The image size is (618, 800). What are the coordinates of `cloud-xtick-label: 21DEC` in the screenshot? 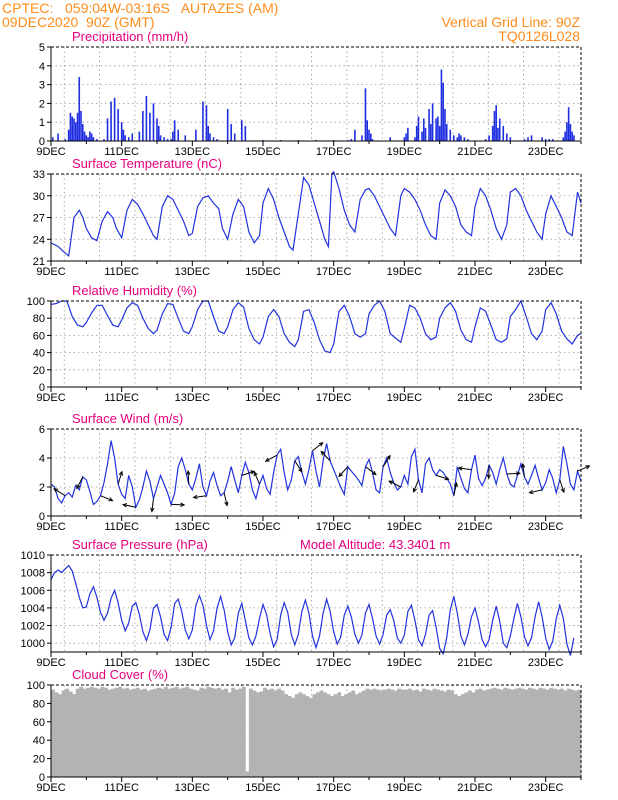 It's located at (475, 788).